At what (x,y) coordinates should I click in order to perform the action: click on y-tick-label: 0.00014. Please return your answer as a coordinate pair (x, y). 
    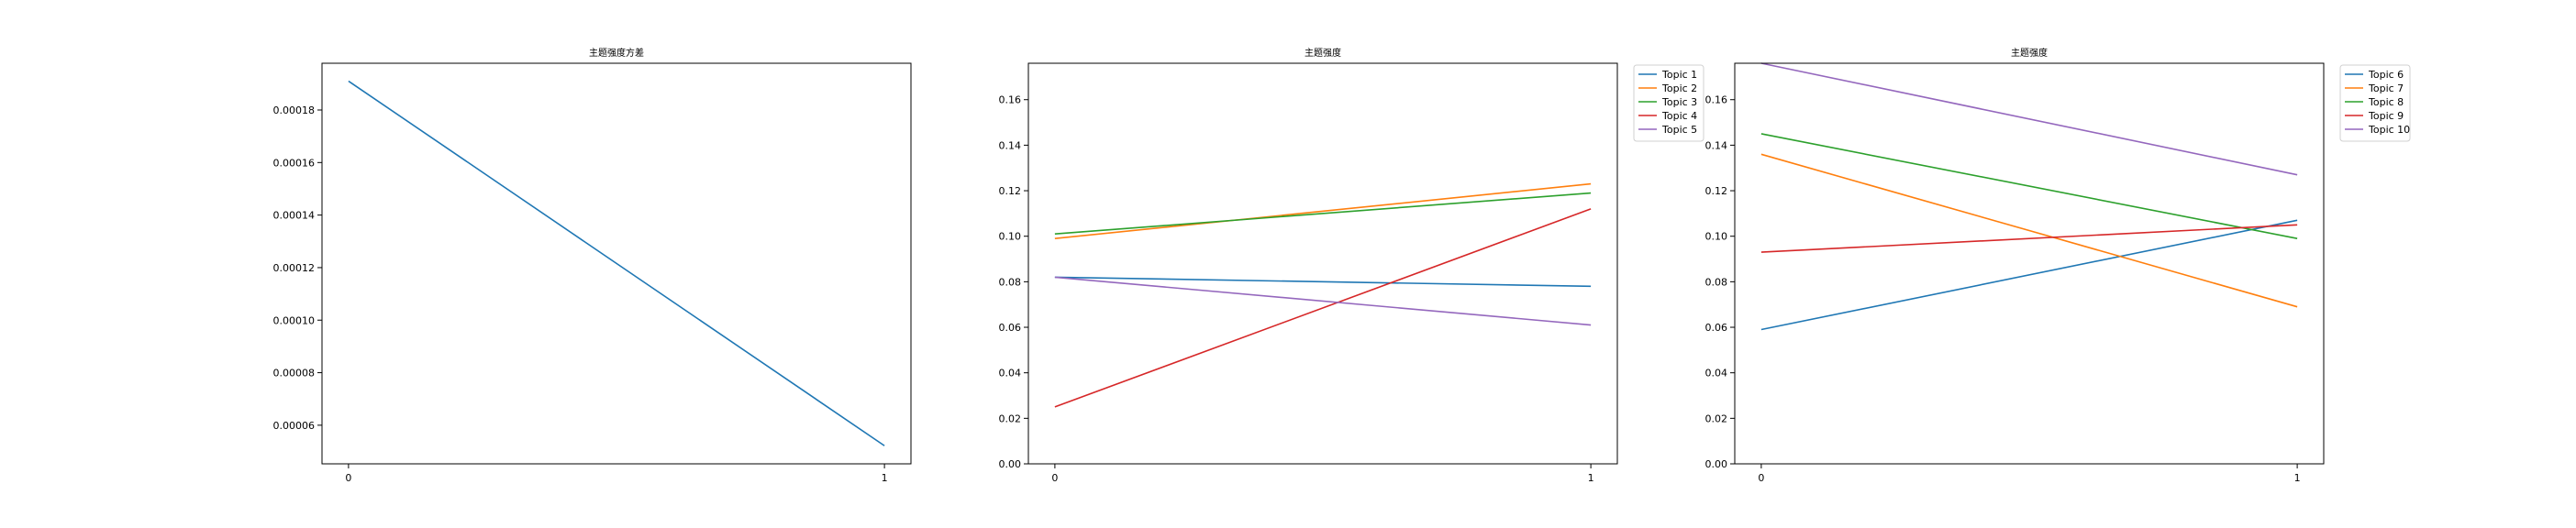
    Looking at the image, I should click on (294, 216).